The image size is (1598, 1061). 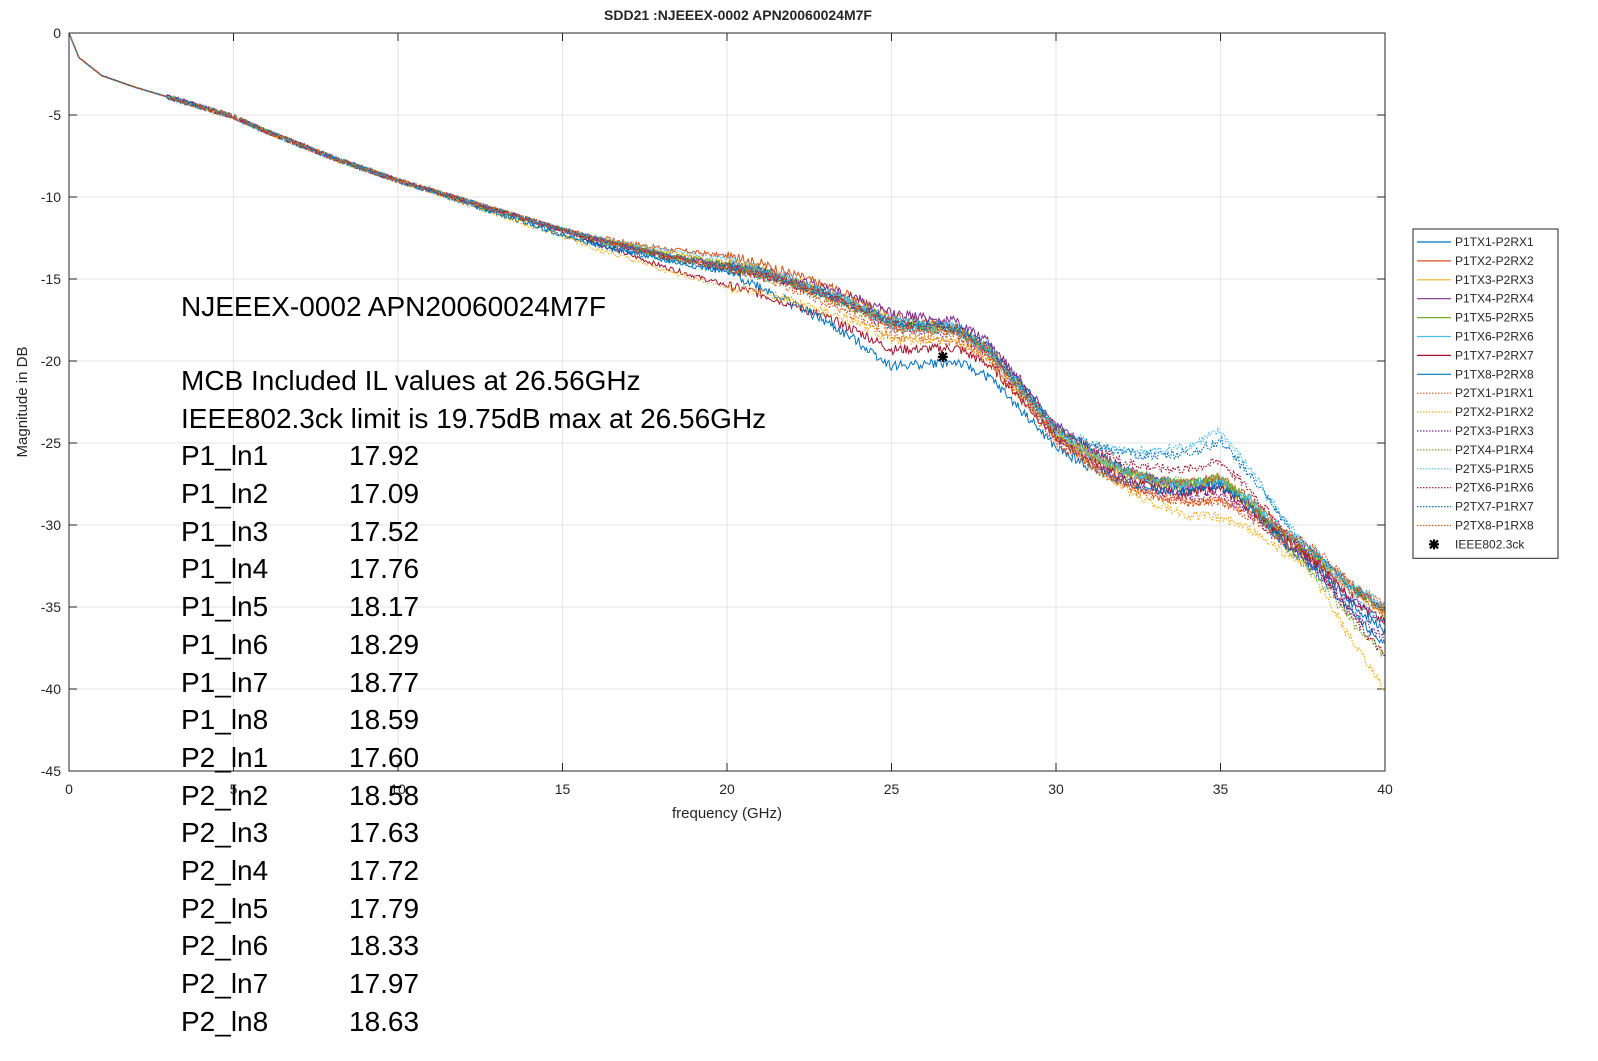 I want to click on y-tick-label: -10, so click(x=51, y=197).